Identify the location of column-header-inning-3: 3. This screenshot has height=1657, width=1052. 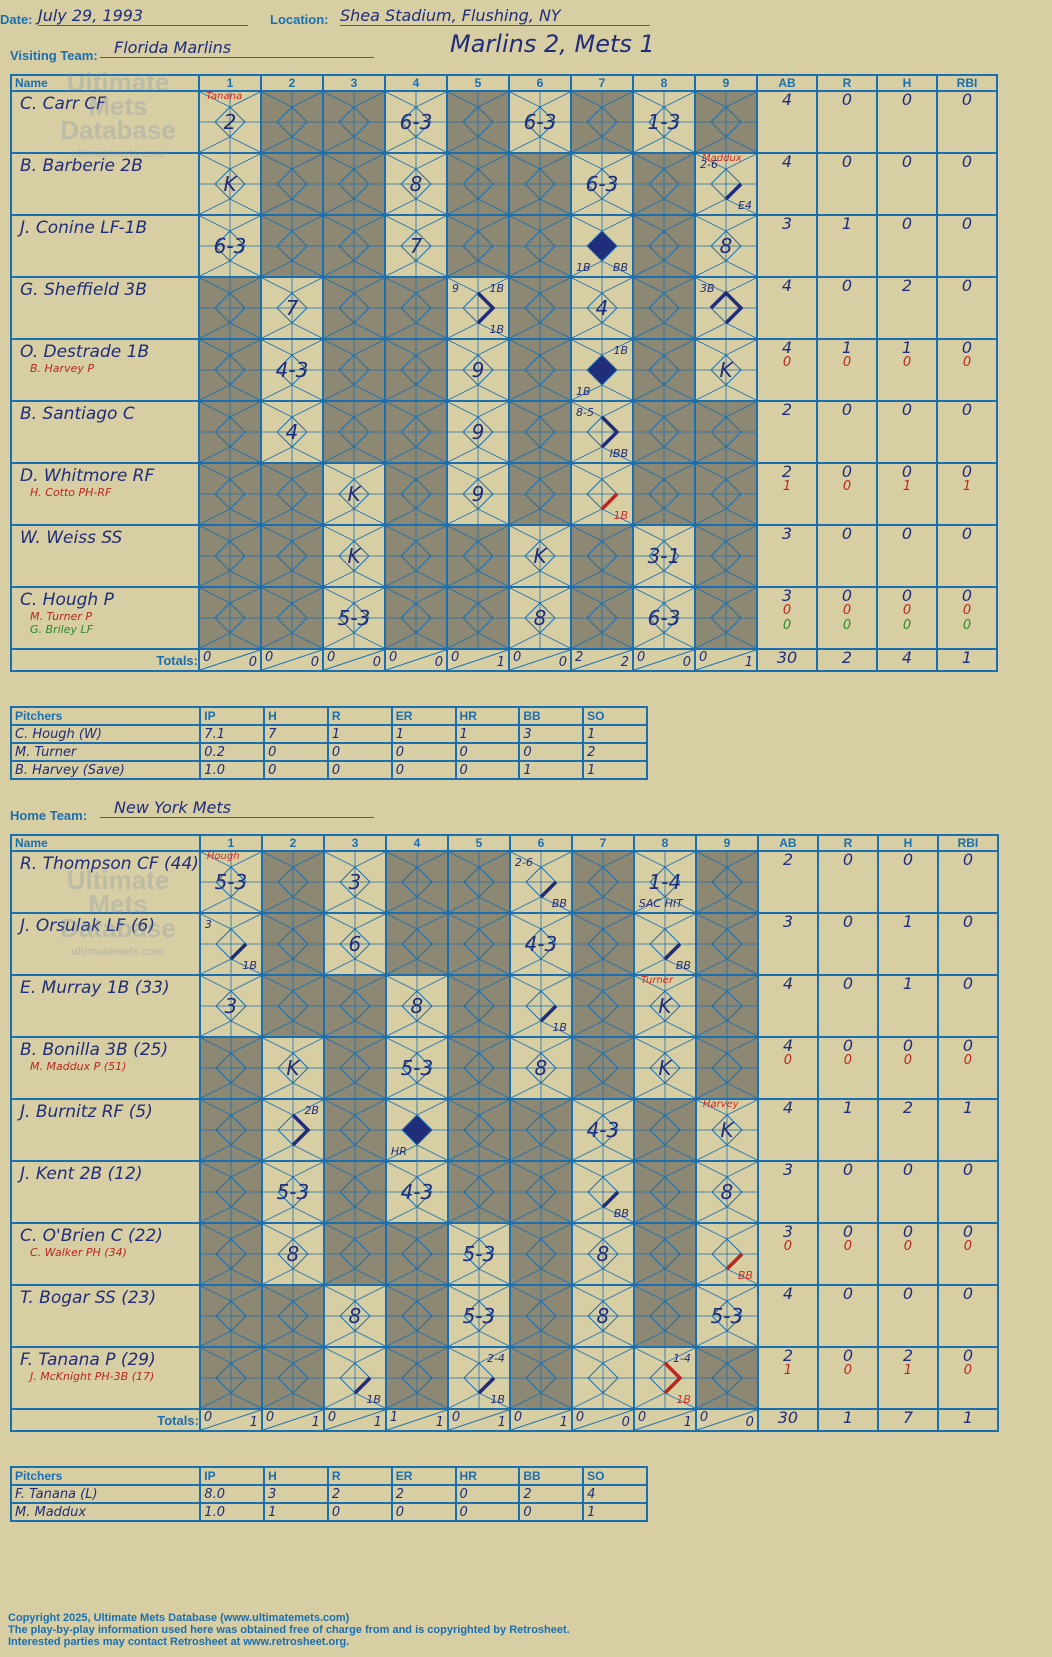
(354, 843).